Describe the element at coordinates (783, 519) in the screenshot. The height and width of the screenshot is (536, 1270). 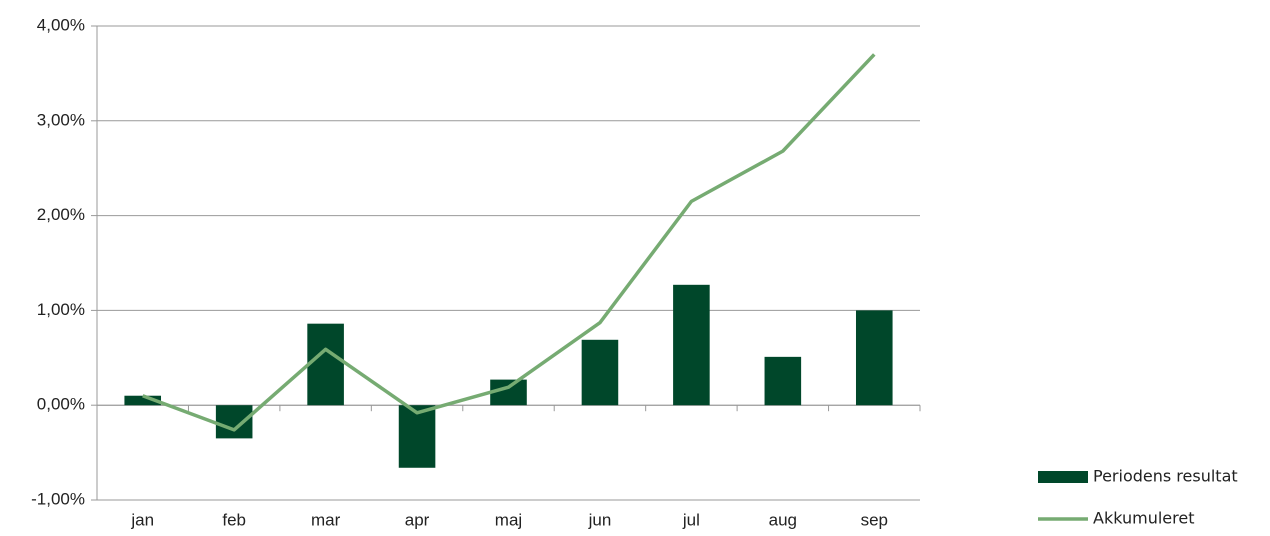
I see `x-tick-label: aug` at that location.